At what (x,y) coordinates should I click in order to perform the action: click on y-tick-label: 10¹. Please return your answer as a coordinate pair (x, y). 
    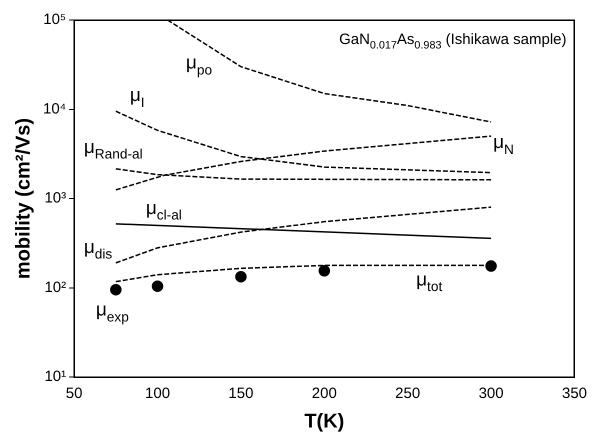
    Looking at the image, I should click on (55, 377).